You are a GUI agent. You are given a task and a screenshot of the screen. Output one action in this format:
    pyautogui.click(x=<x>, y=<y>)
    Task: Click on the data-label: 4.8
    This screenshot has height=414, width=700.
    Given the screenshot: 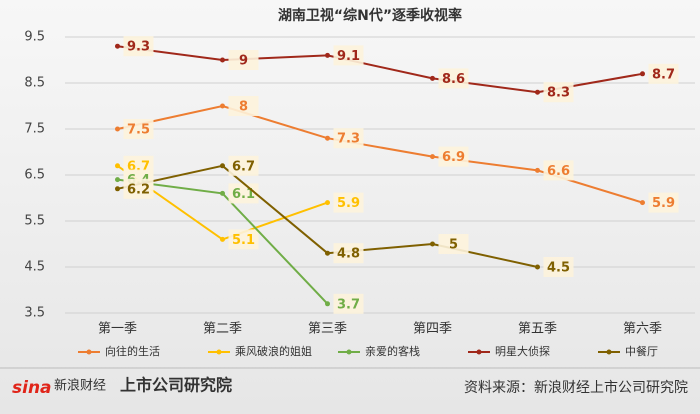 What is the action you would take?
    pyautogui.click(x=348, y=254)
    